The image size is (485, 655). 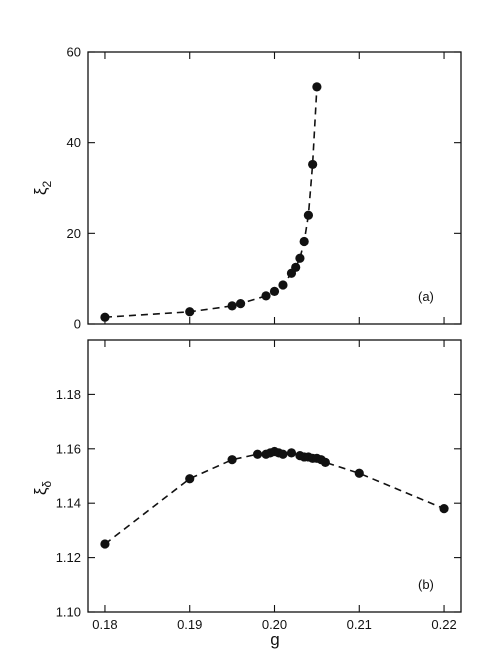 I want to click on y-tick-labels-b: 1.10 1.12 1.14 1.16 1.18, so click(x=68, y=503).